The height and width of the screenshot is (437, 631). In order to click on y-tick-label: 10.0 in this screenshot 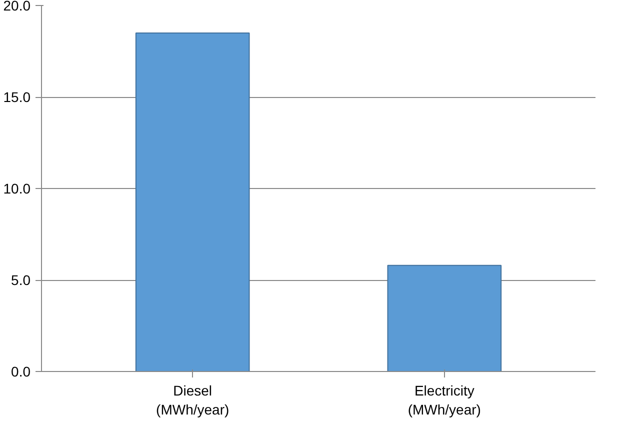, I will do `click(17, 188)`.